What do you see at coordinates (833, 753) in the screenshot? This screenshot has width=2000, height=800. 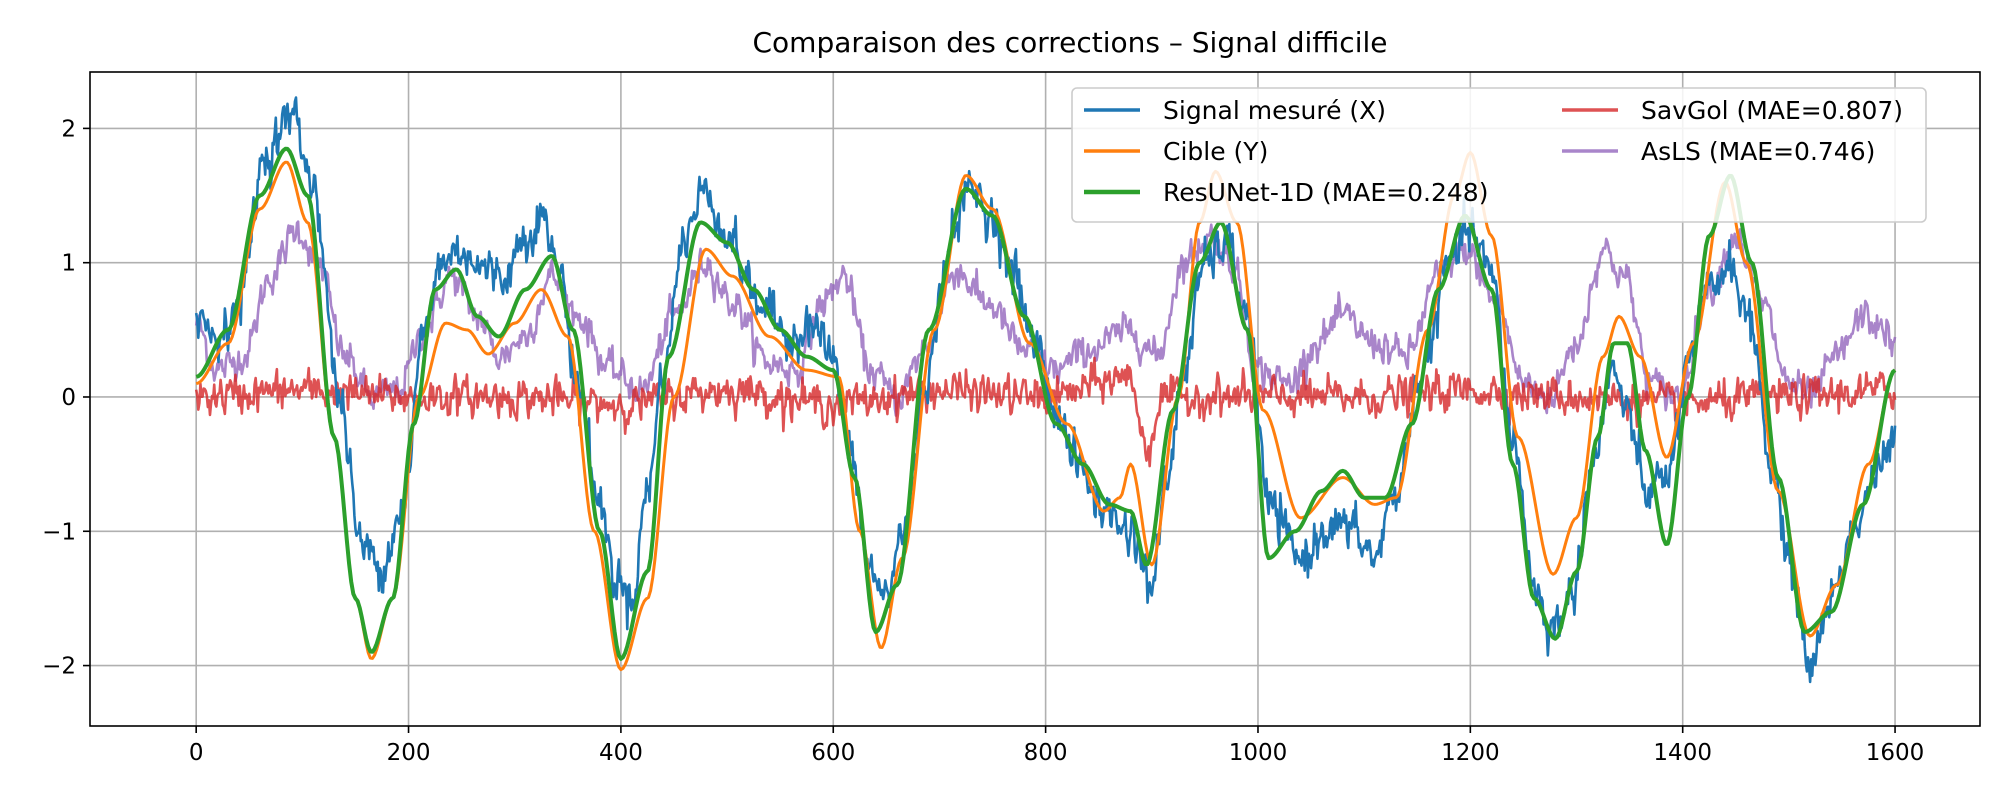 I see `x-tick-label: 600` at bounding box center [833, 753].